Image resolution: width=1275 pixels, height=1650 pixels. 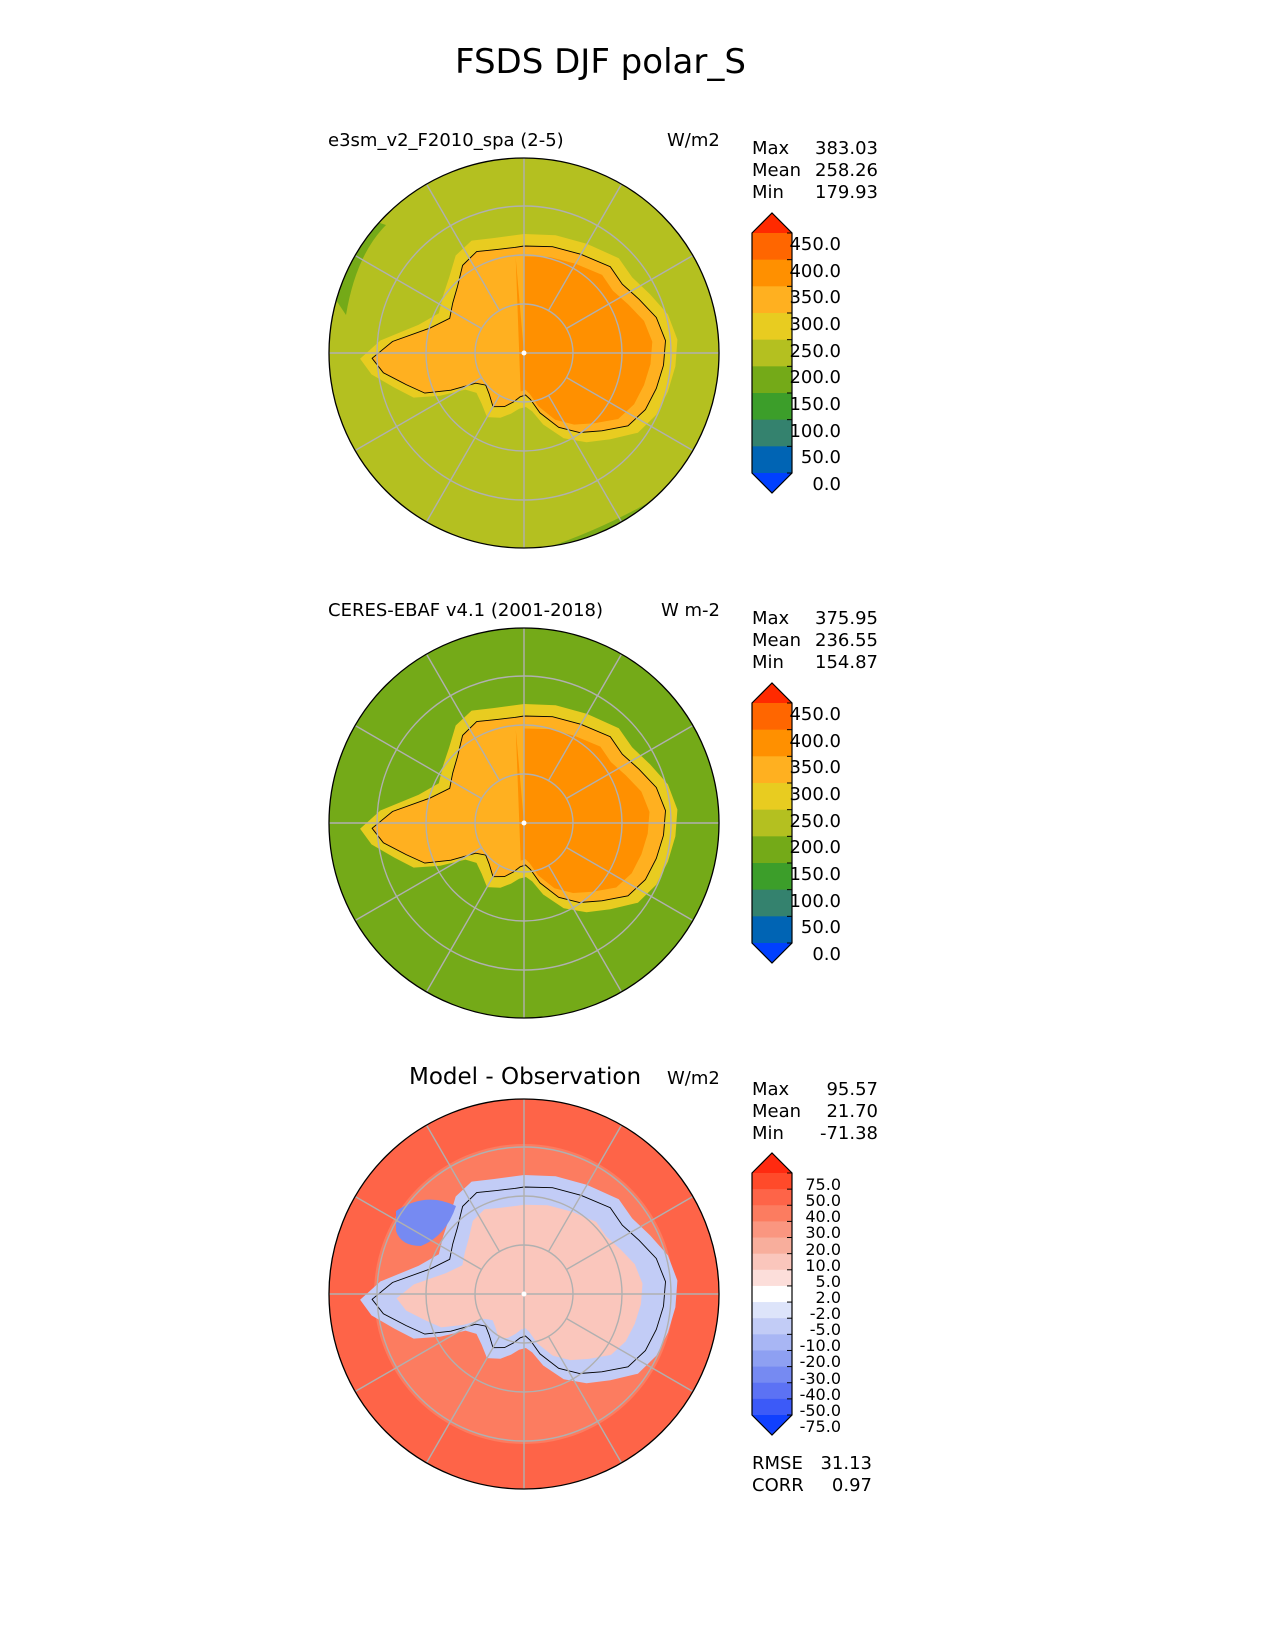 What do you see at coordinates (357, 265) in the screenshot?
I see `ocean-low-patch` at bounding box center [357, 265].